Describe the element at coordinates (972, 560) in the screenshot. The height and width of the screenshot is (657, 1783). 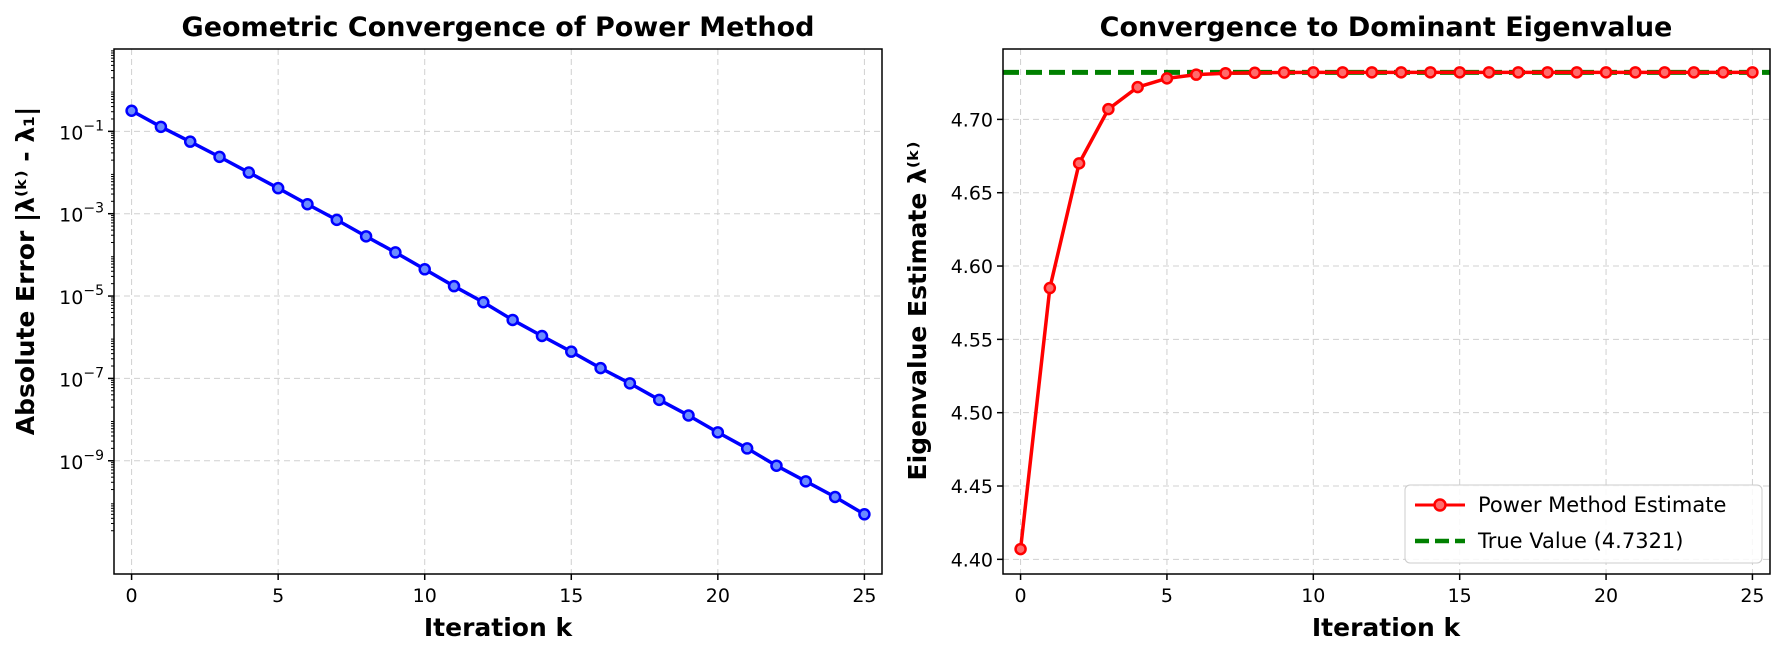
I see `right-y-tick-label: 4.40` at that location.